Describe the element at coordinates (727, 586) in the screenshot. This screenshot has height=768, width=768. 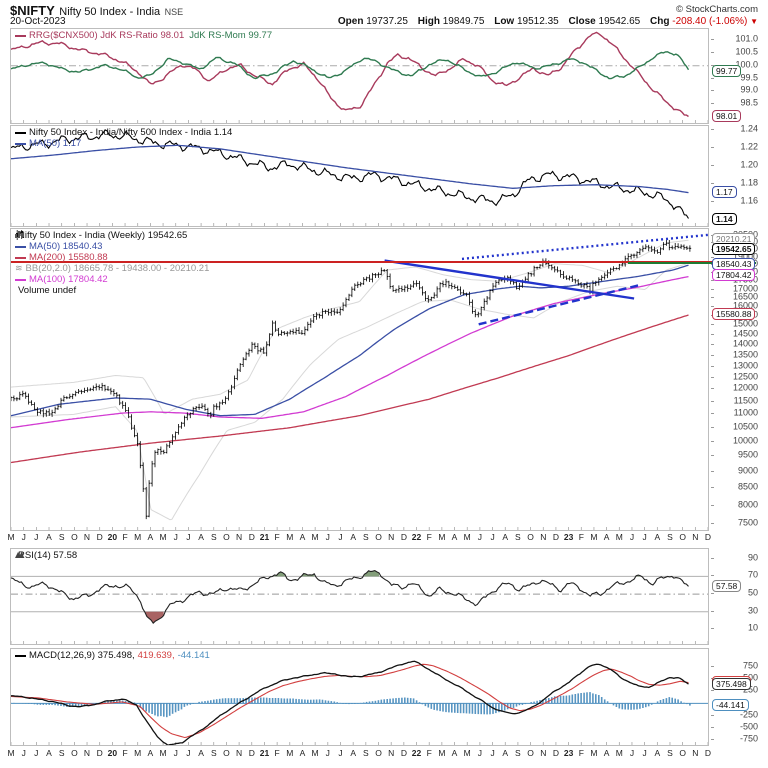
I see `value-badge: 57.58` at that location.